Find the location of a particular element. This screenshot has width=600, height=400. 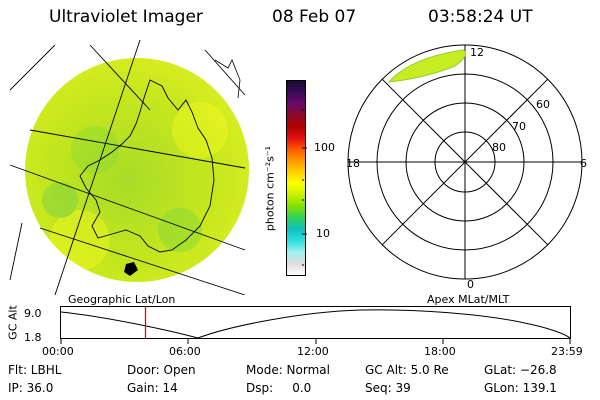

altitude-timeline-plot is located at coordinates (315, 325).